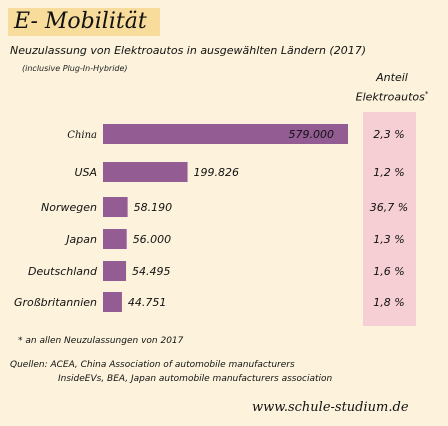  I want to click on value-label: 199.826, so click(217, 172).